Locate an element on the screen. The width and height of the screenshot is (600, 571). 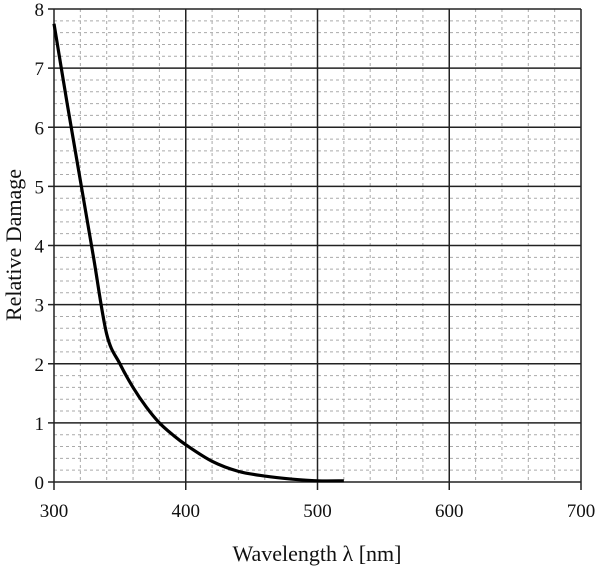
x-tick-label: 500 is located at coordinates (317, 511).